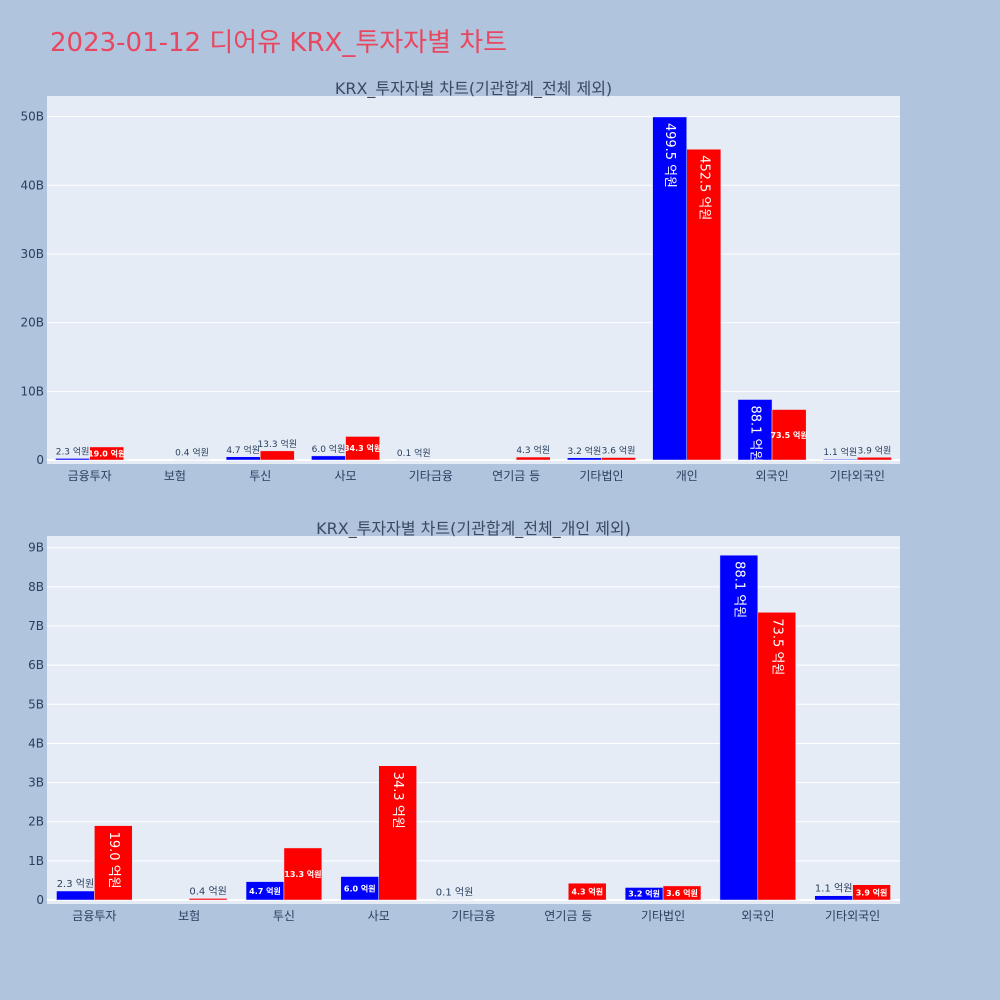  What do you see at coordinates (36, 626) in the screenshot?
I see `y-tick-label: 7B` at bounding box center [36, 626].